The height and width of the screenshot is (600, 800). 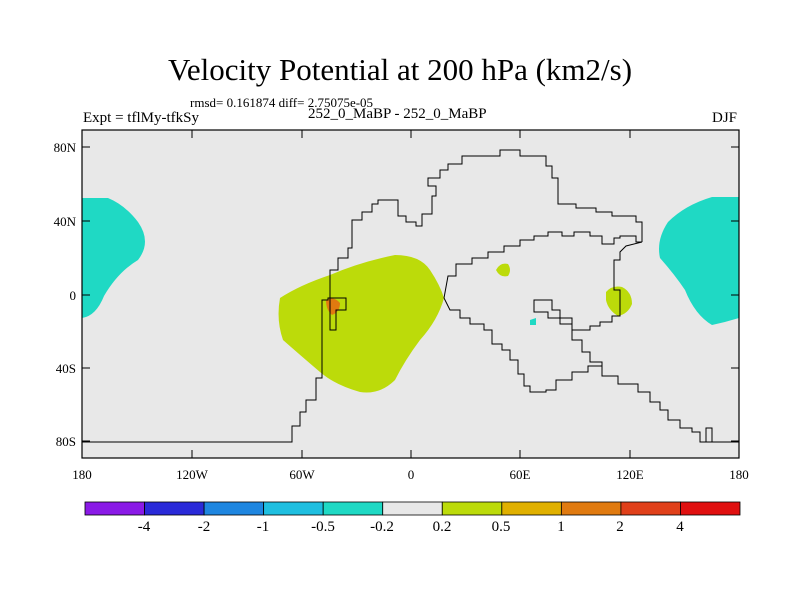 I want to click on colorbar, so click(x=412, y=508).